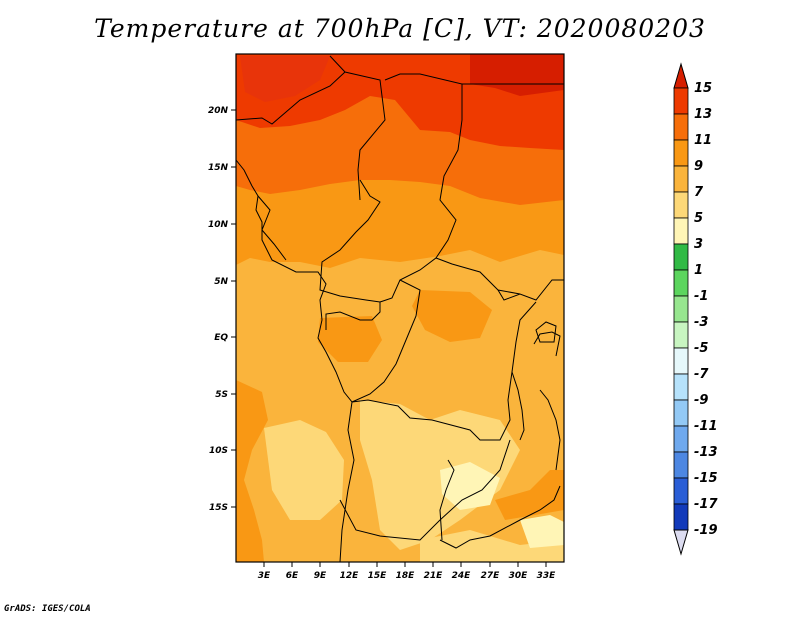 The height and width of the screenshot is (618, 800). Describe the element at coordinates (462, 576) in the screenshot. I see `lon-label: 24E` at that location.